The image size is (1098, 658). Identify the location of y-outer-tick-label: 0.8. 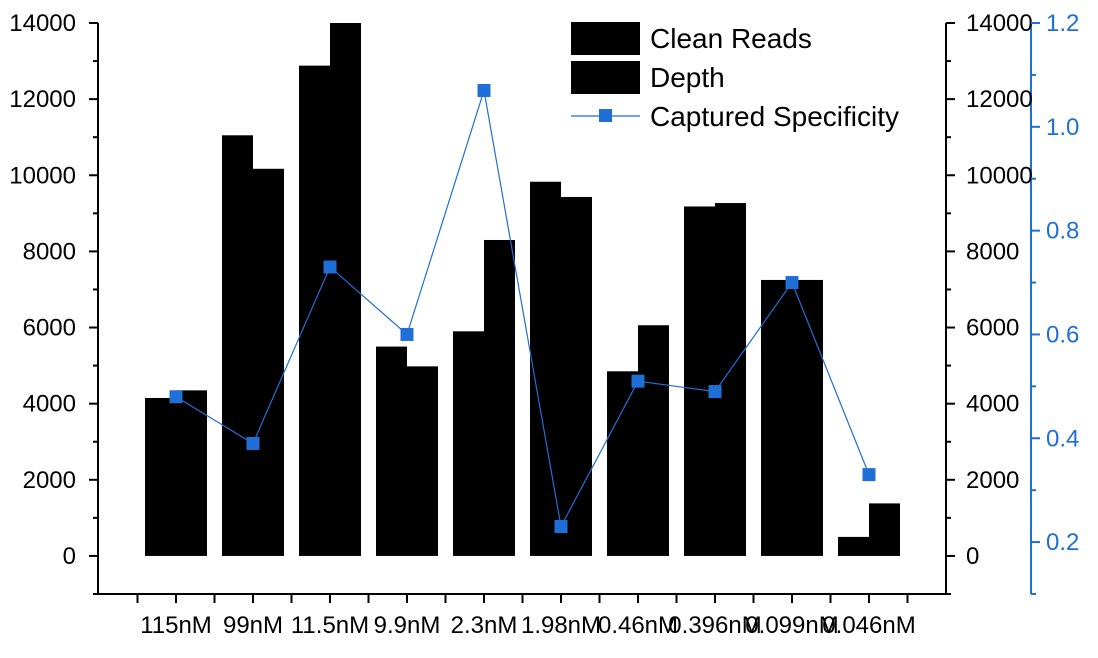
(1062, 231).